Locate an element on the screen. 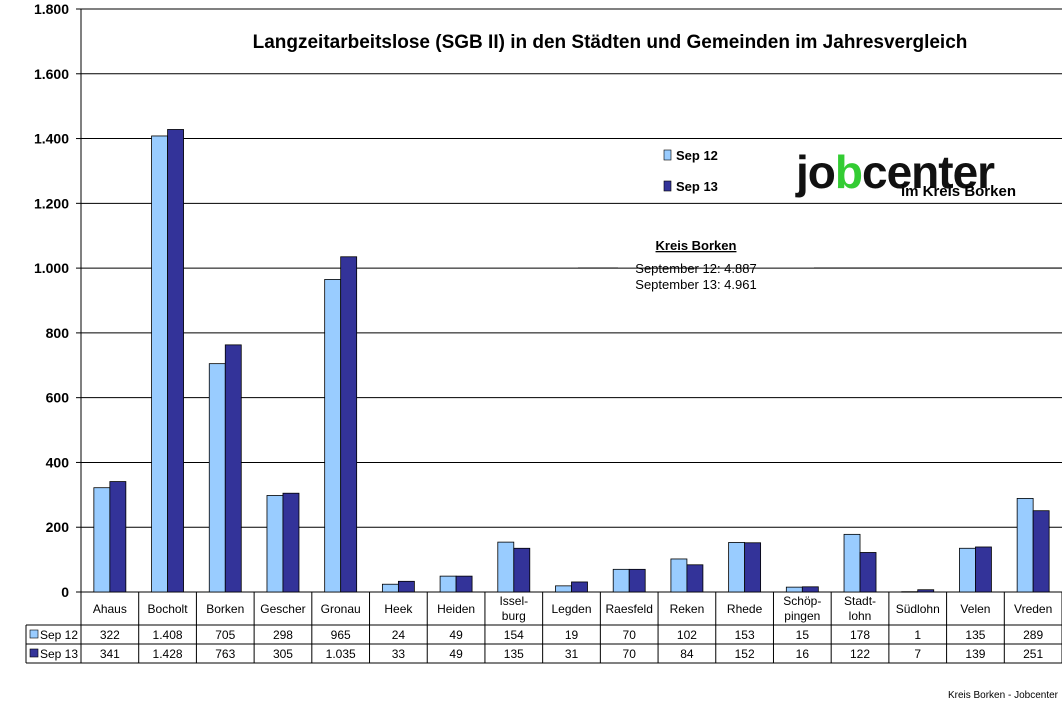 This screenshot has width=1062, height=721. category-label: burg is located at coordinates (514, 616).